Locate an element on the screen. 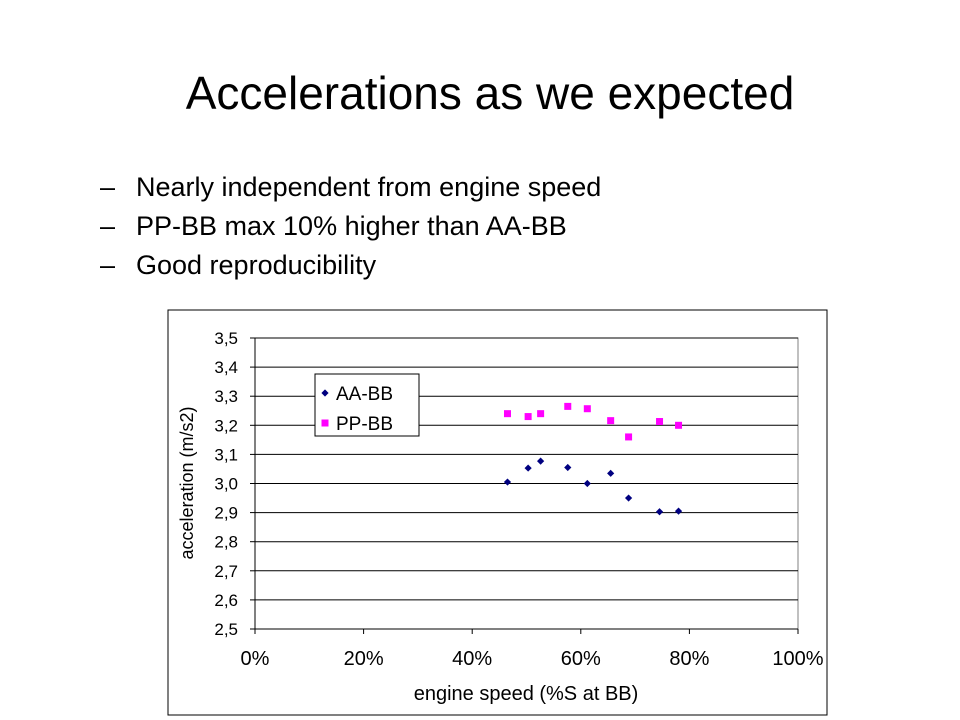 This screenshot has height=720, width=960. bullet-item: – PP-BB max 10% higher than AA-BB is located at coordinates (350, 226).